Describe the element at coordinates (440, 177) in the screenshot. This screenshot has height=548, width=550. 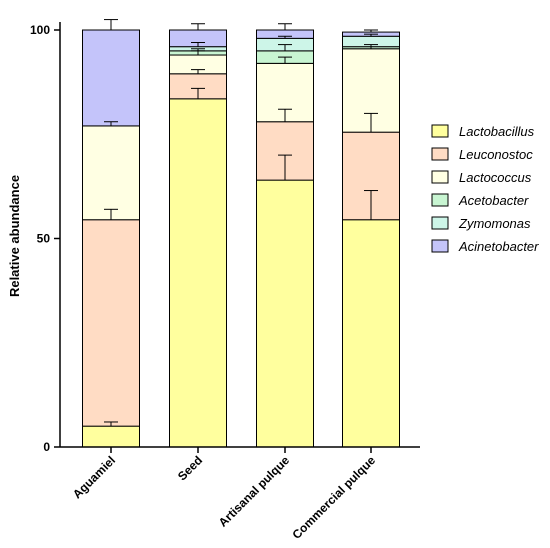
I see `legend-swatch-lactococcus` at that location.